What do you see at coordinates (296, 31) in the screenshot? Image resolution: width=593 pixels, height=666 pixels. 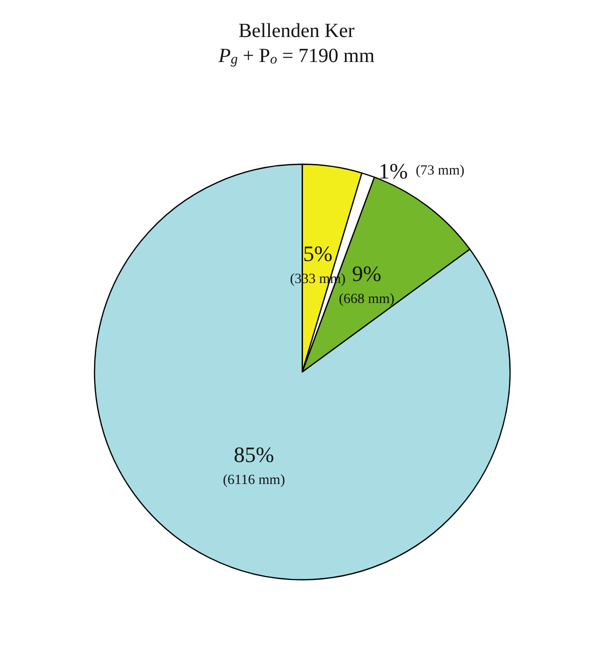 I see `chart-title: Bellenden Ker` at bounding box center [296, 31].